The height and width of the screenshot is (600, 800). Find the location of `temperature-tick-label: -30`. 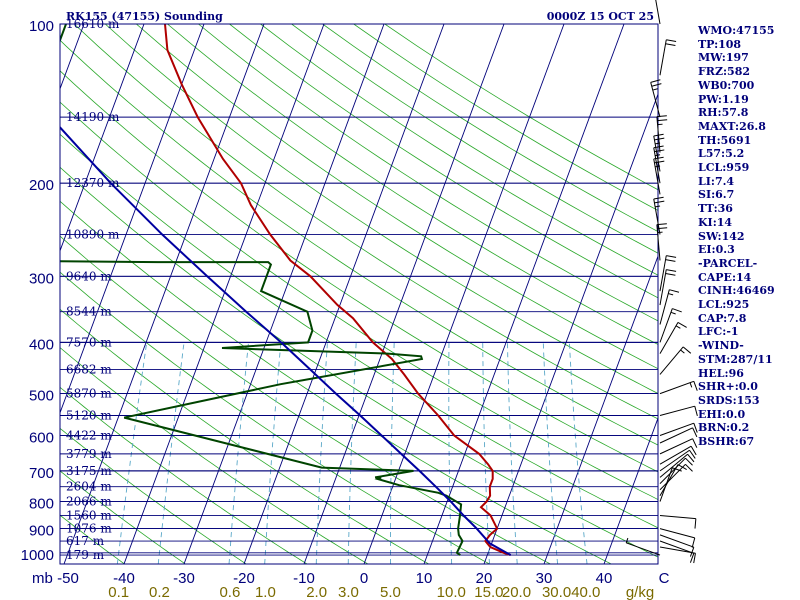

temperature-tick-label: -30 is located at coordinates (184, 578).